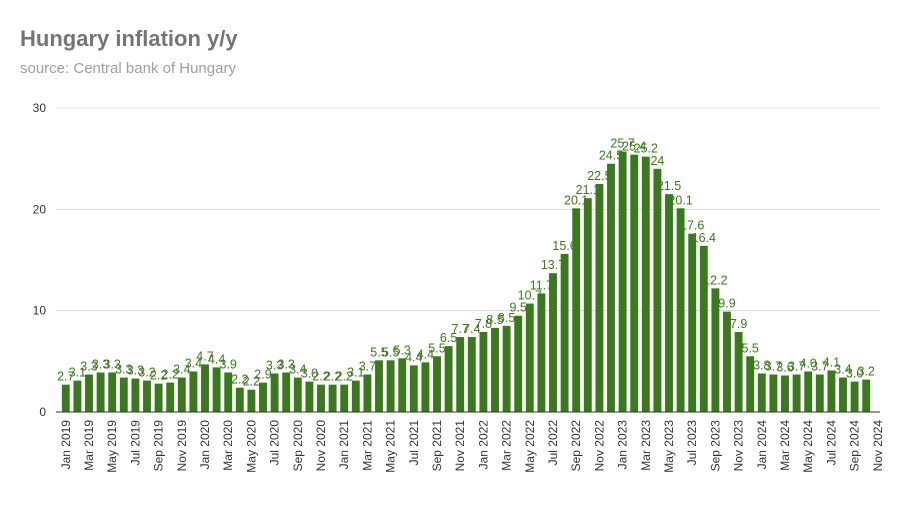 This screenshot has height=510, width=900. I want to click on x-tick-label: Nov 2019, so click(182, 446).